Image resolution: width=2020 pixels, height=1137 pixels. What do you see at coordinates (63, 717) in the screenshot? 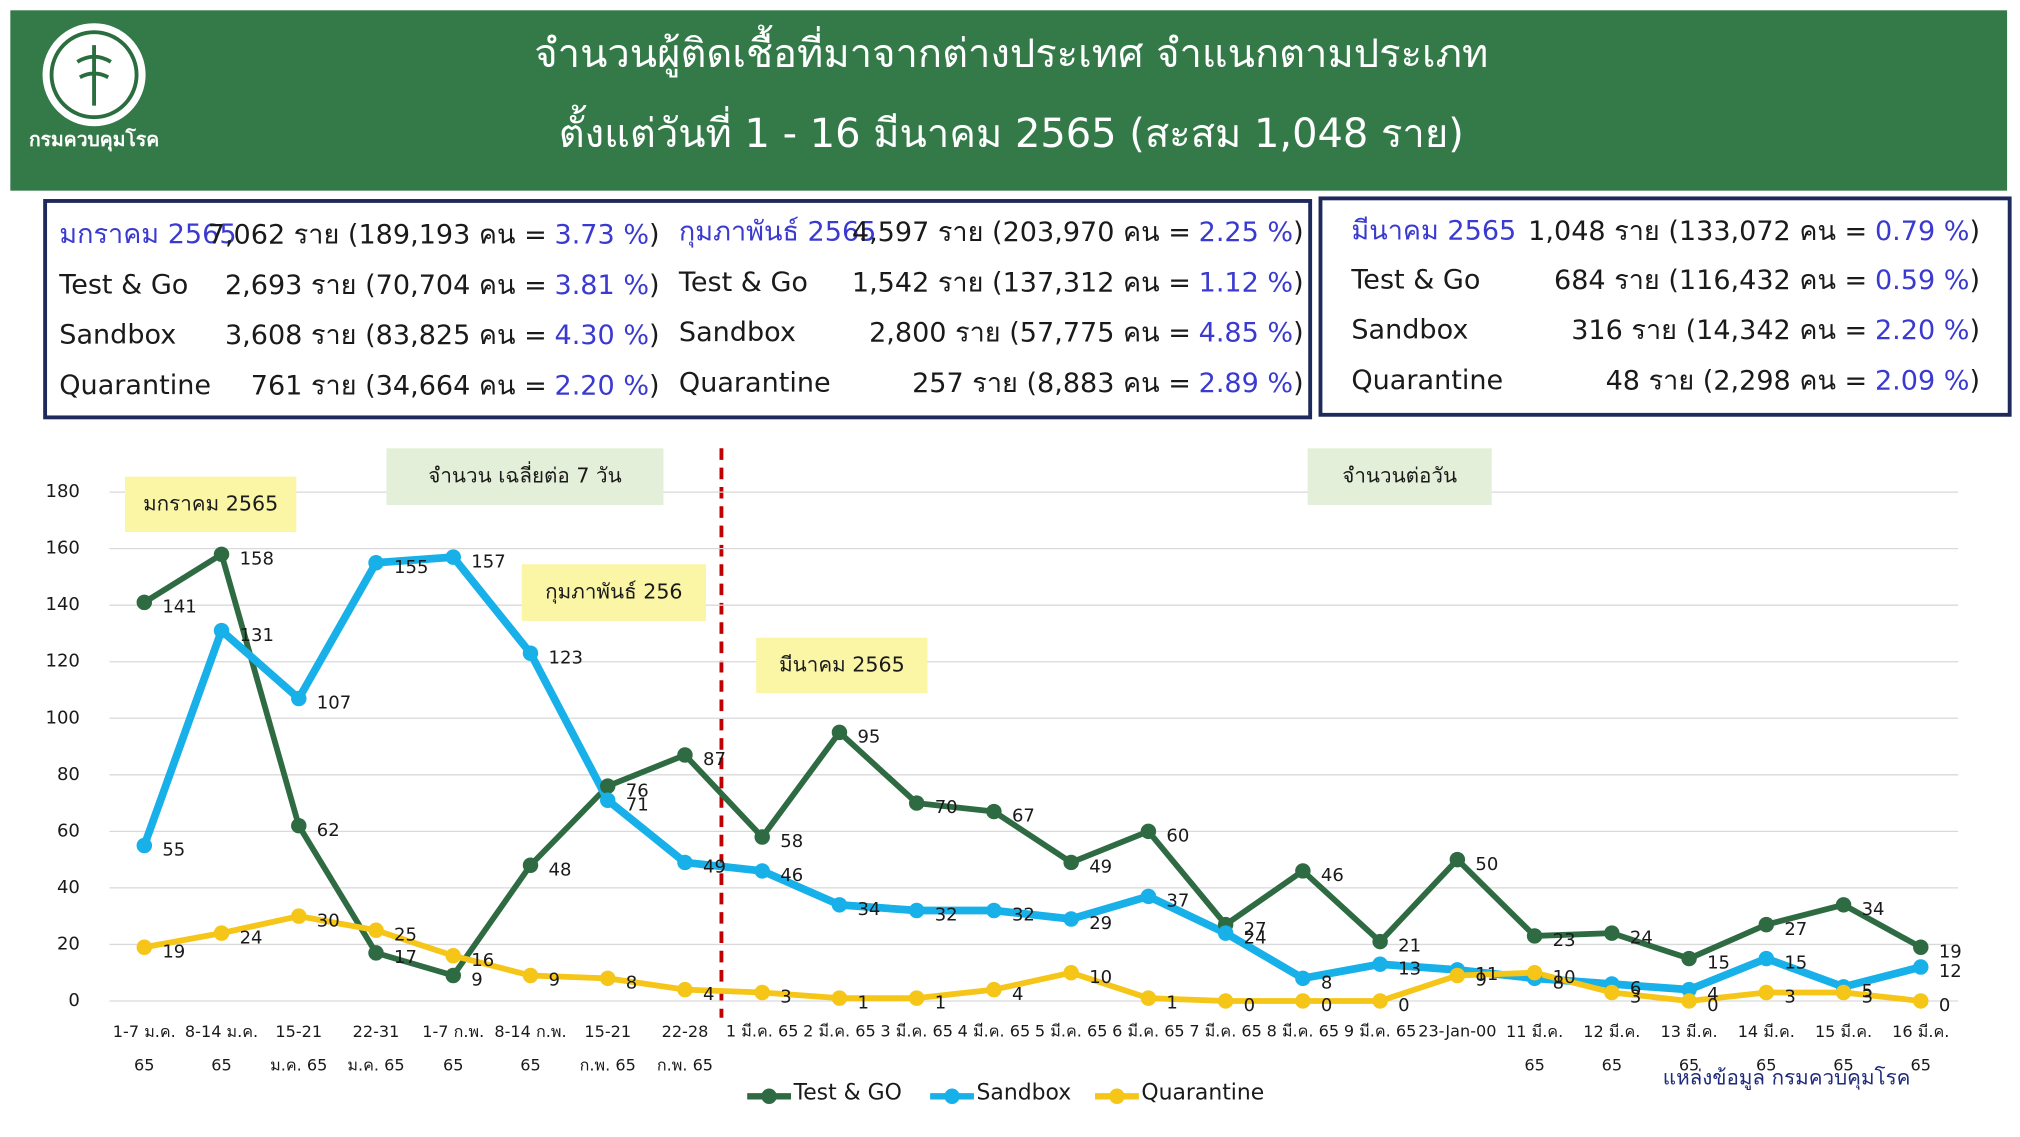
I see `y-tick-label: 100` at bounding box center [63, 717].